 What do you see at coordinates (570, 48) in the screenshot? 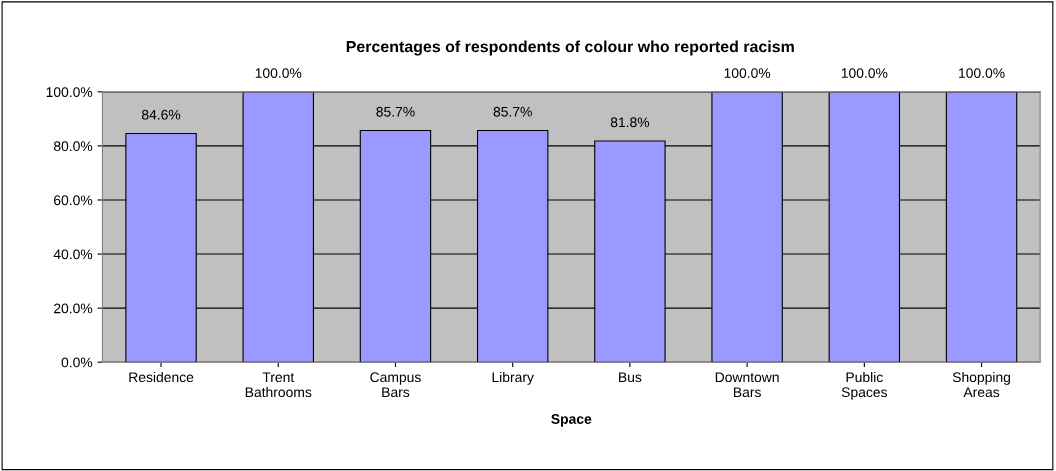
I see `chart-title: Percentages of respondents of colour who reported racism` at bounding box center [570, 48].